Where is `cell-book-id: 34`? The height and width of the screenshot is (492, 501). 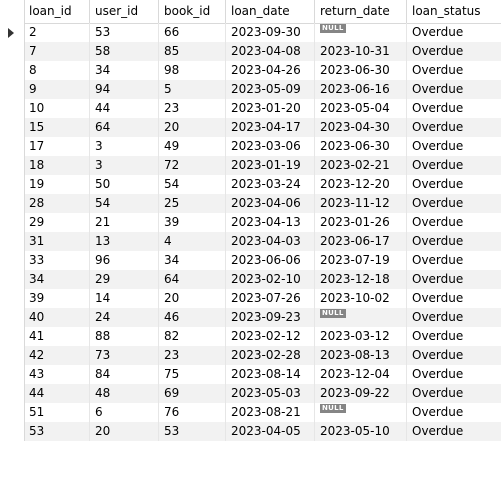 cell-book-id: 34 is located at coordinates (192, 260).